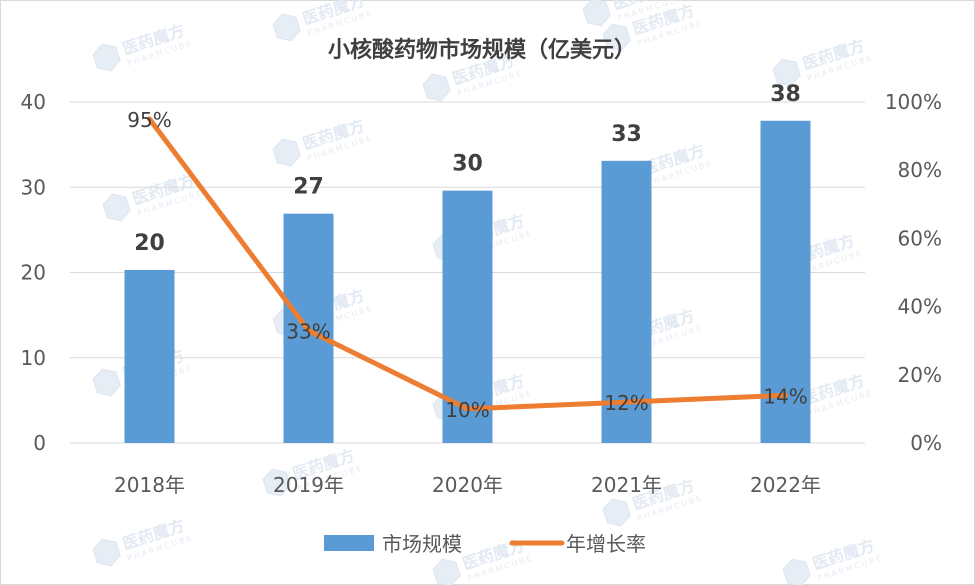  Describe the element at coordinates (482, 50) in the screenshot. I see `chart-title: 小核酸药物市场规模（亿美元）` at that location.